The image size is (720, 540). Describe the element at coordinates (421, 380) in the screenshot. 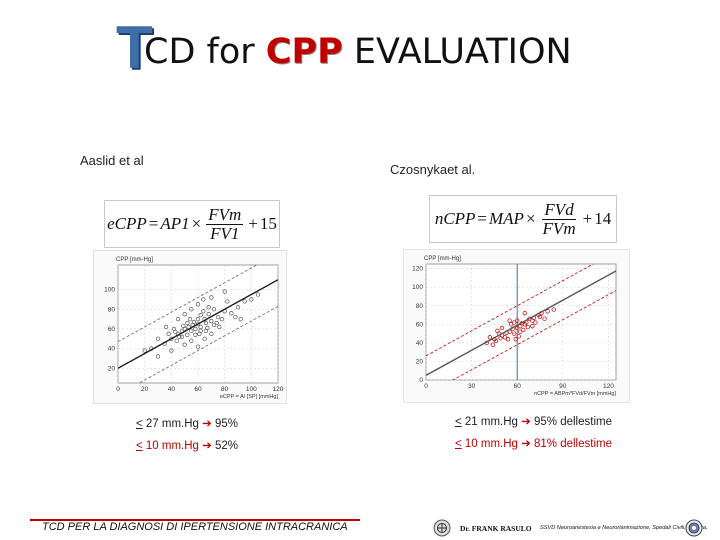

I see `y-tick-label: 0` at that location.